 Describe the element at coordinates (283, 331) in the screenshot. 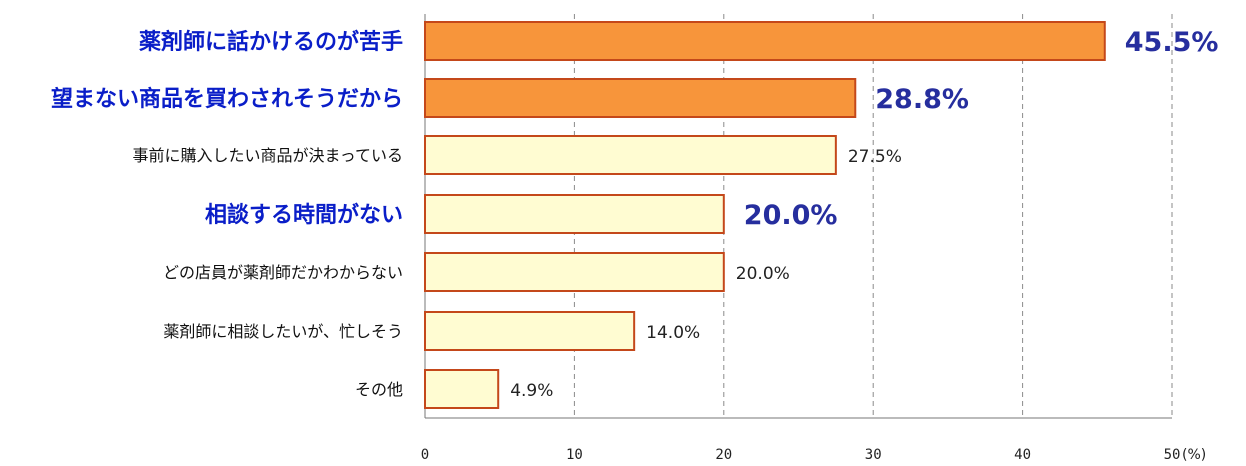

I see `category-label: 薬剤師に相談したいが、忙しそう` at that location.